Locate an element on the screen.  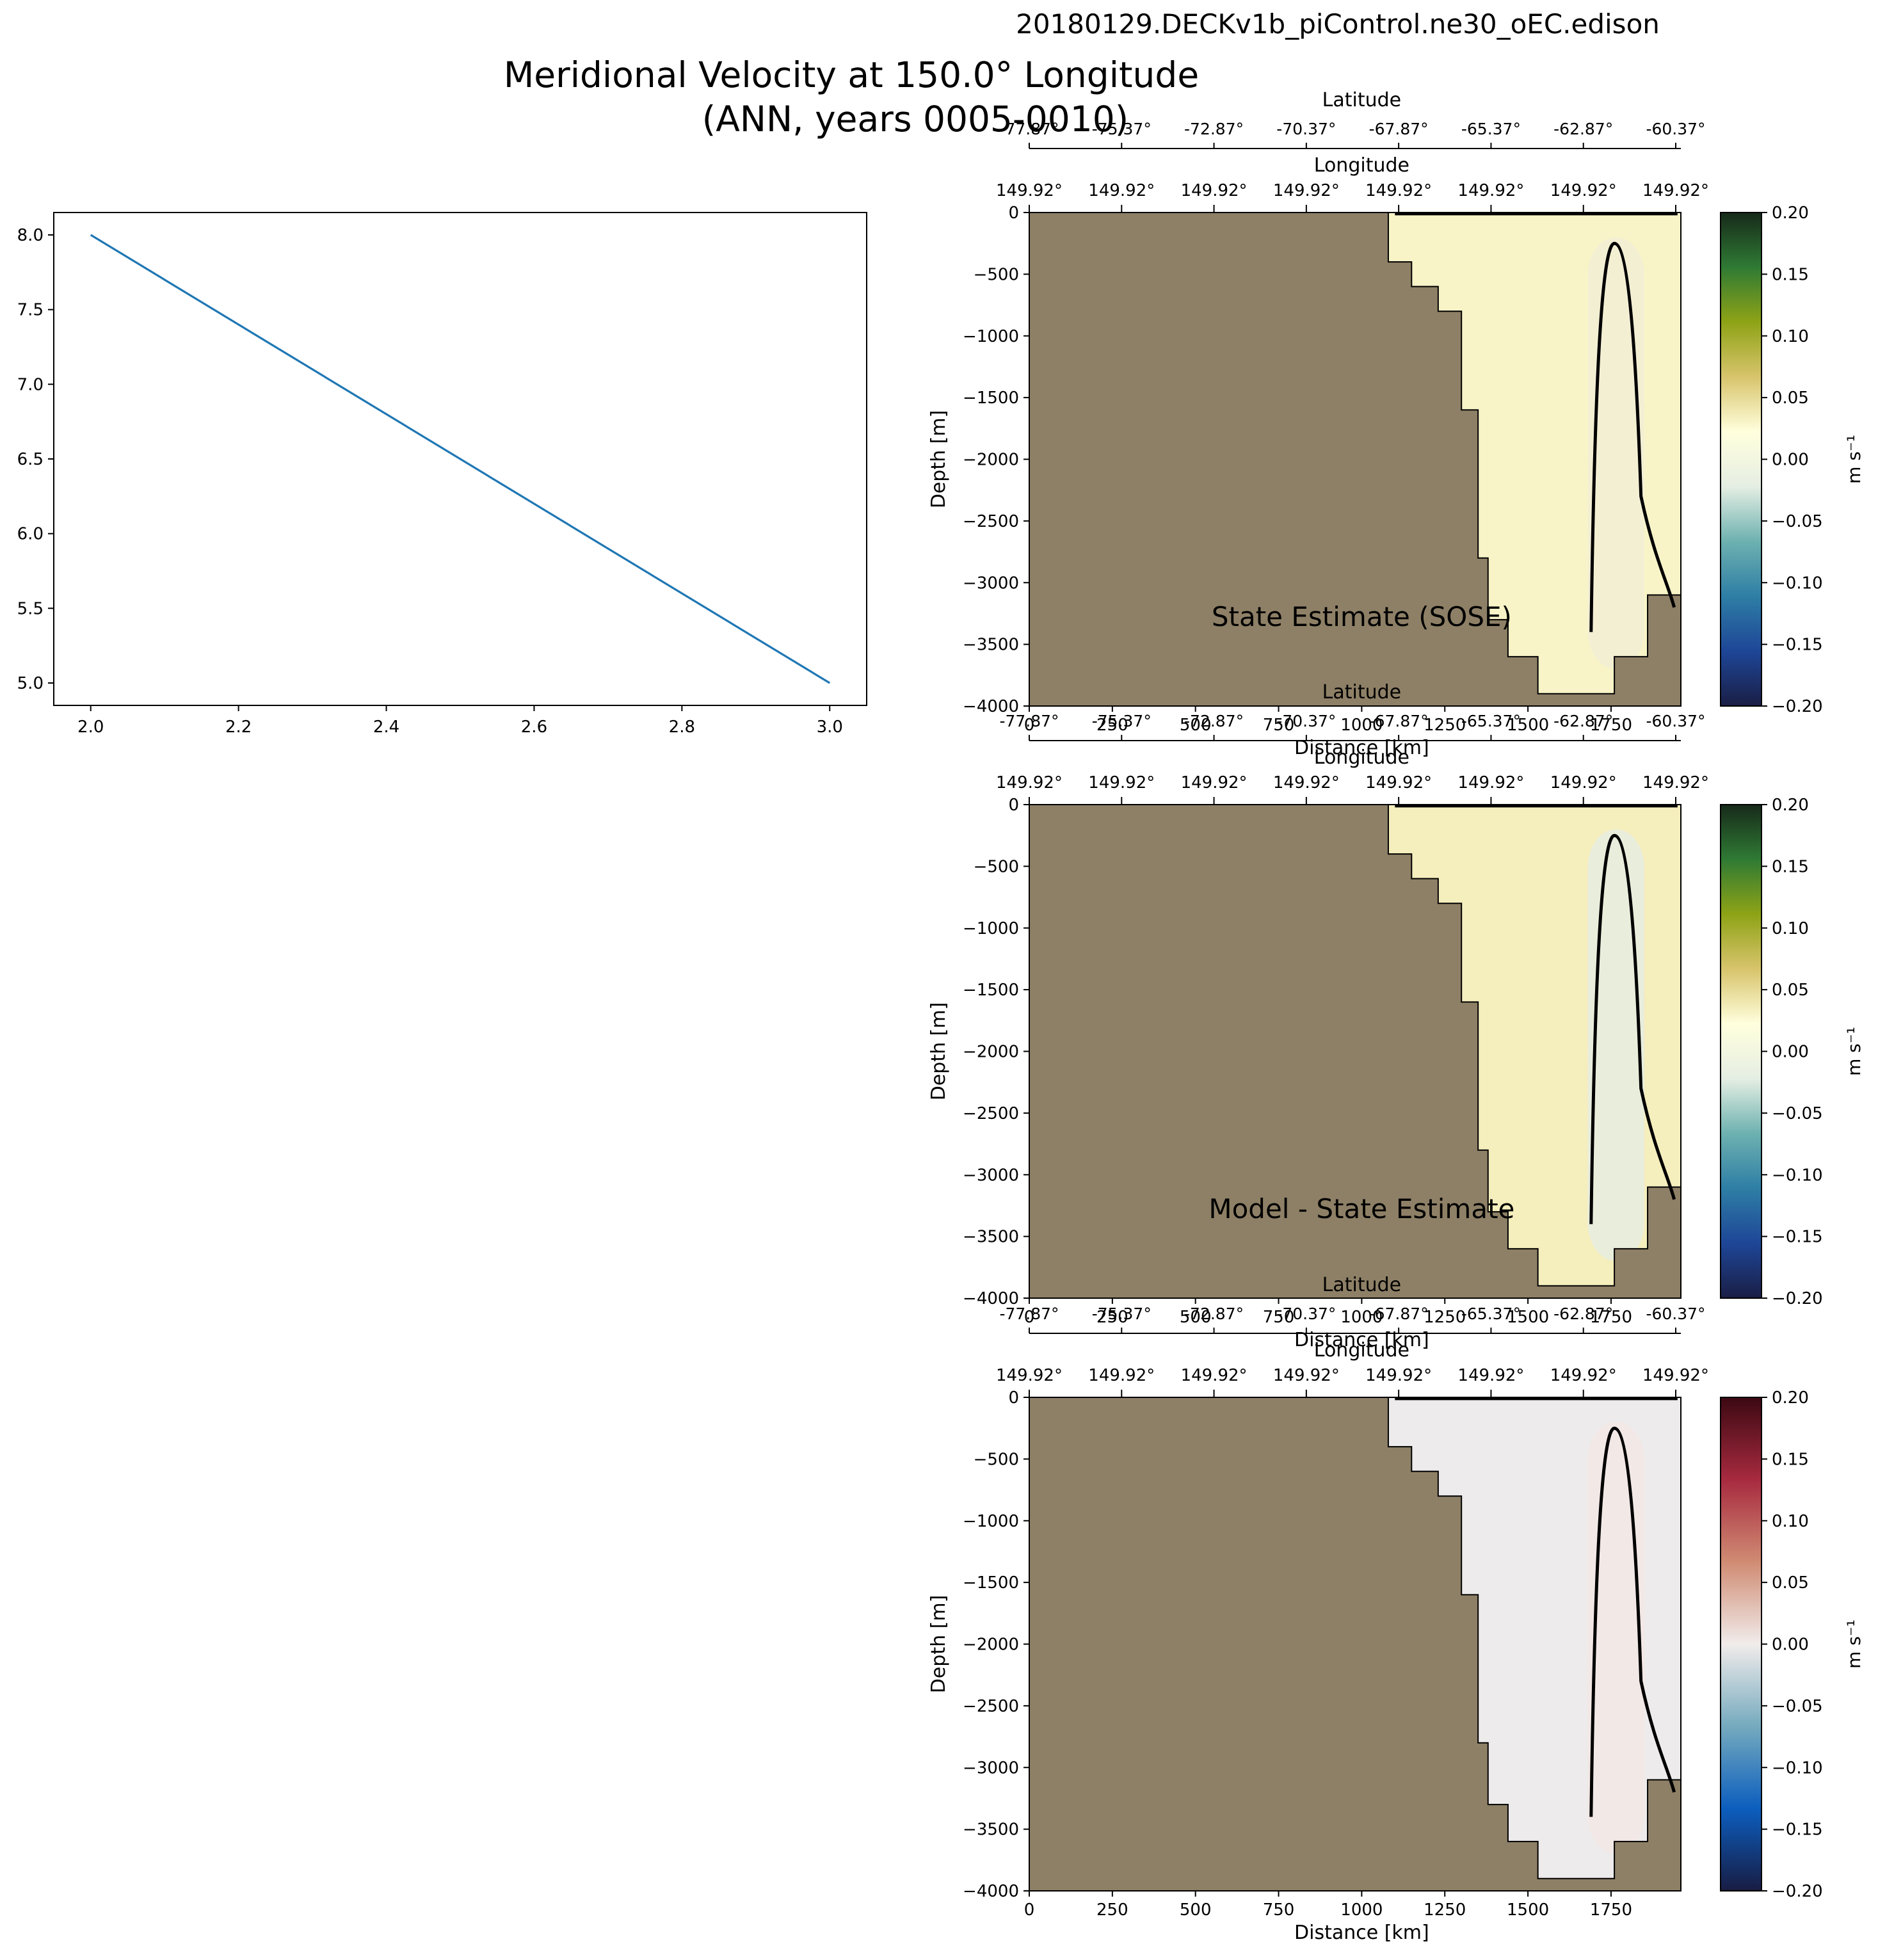
depth-tick-label: −3500 is located at coordinates (991, 1237).